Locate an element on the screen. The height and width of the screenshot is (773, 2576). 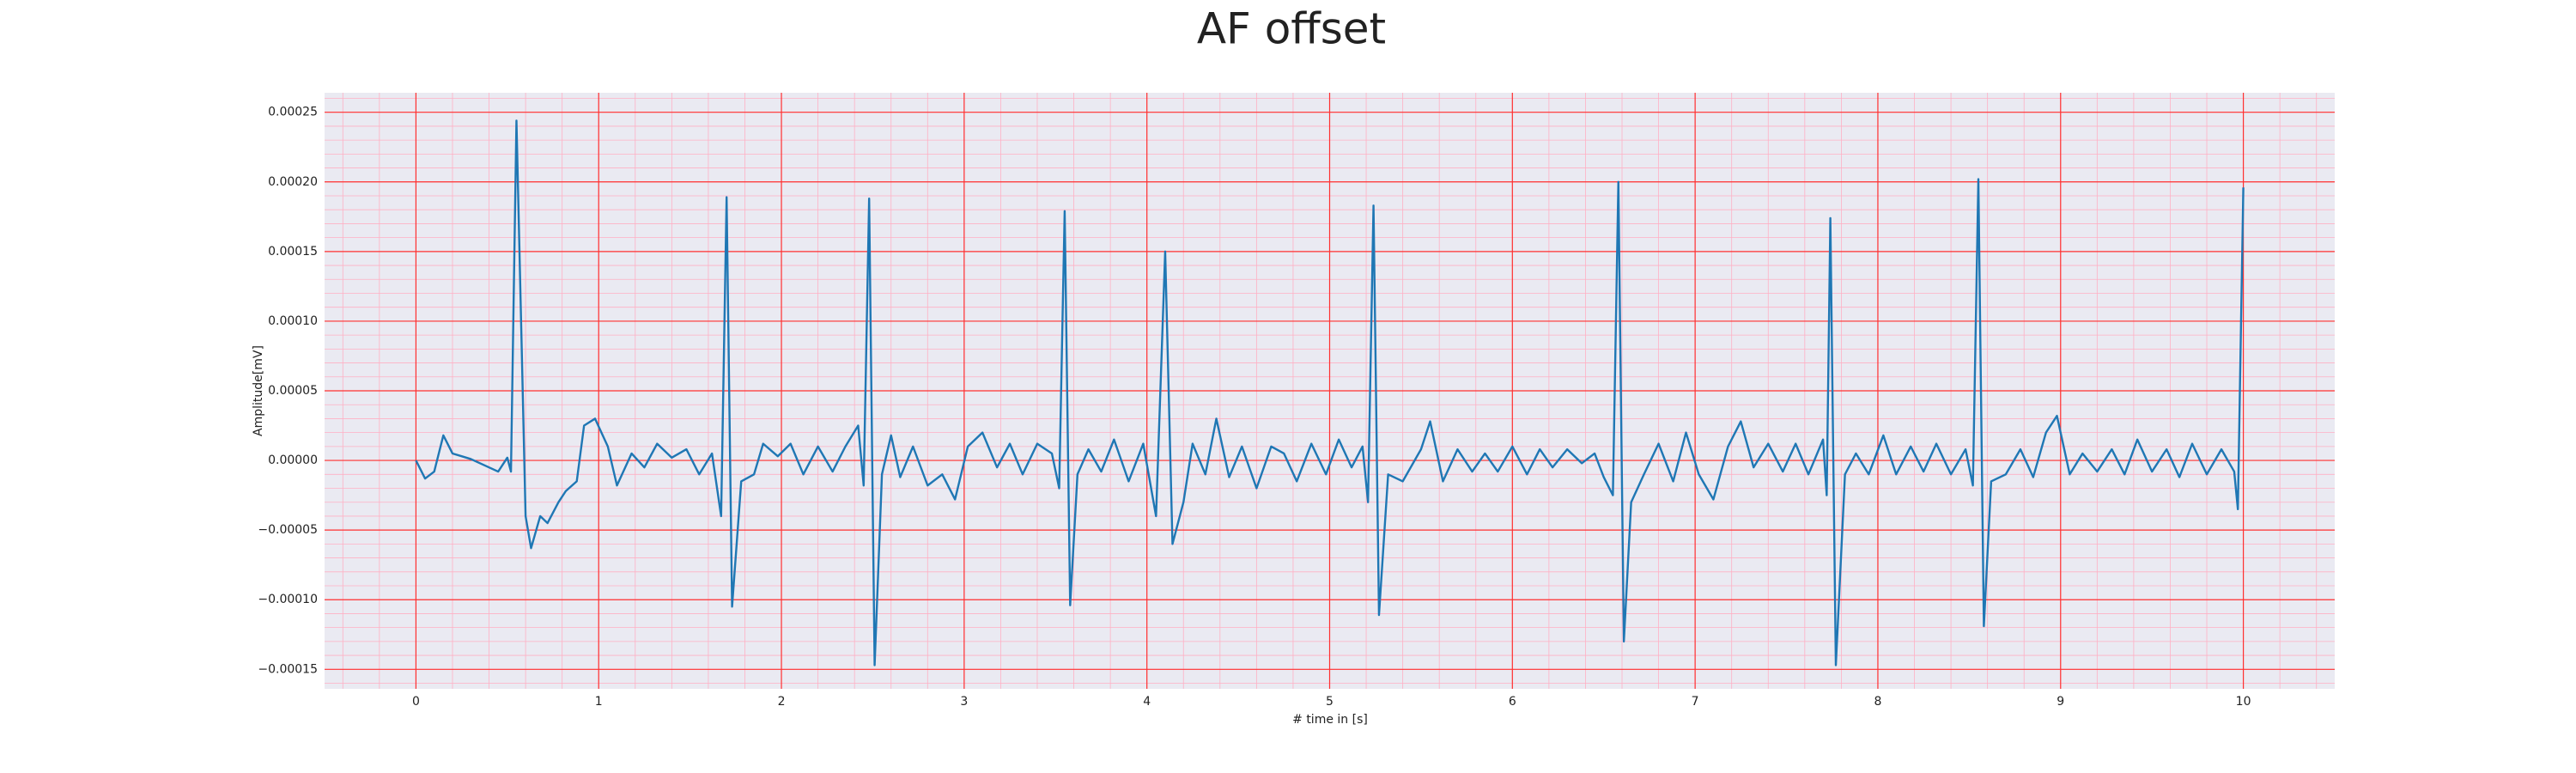
x-tick-label: 5 is located at coordinates (1330, 702).